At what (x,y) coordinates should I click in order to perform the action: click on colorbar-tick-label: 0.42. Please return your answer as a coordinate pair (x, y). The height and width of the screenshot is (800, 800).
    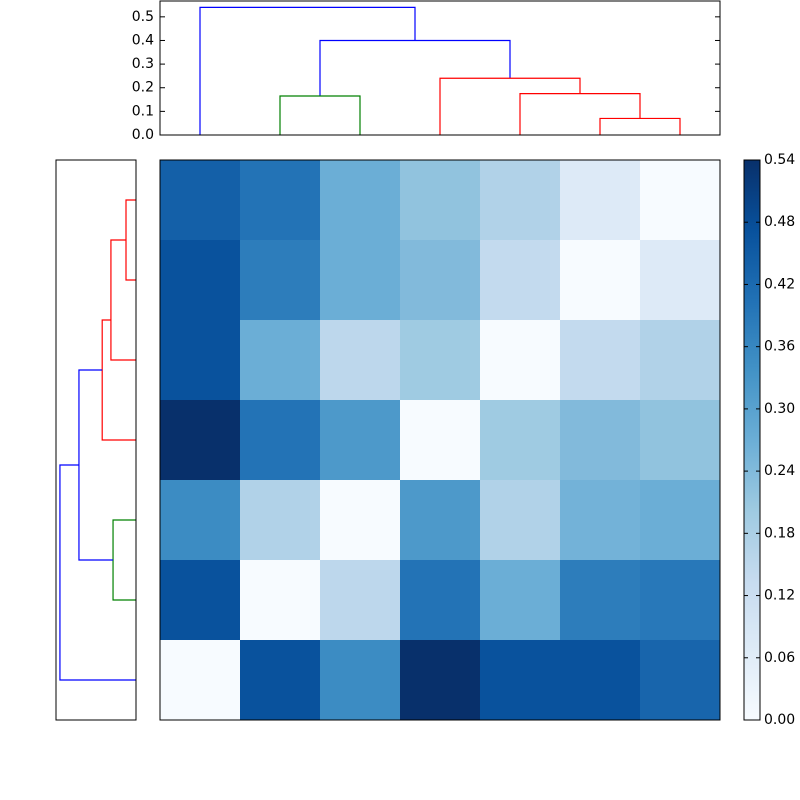
    Looking at the image, I should click on (779, 284).